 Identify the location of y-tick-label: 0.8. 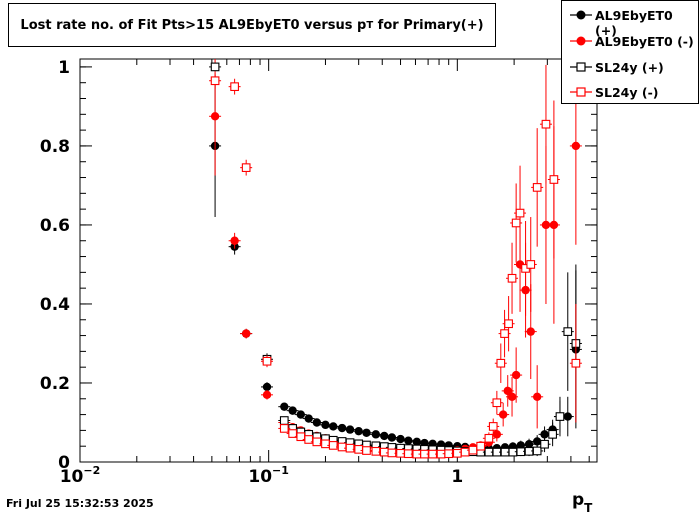
(55, 147).